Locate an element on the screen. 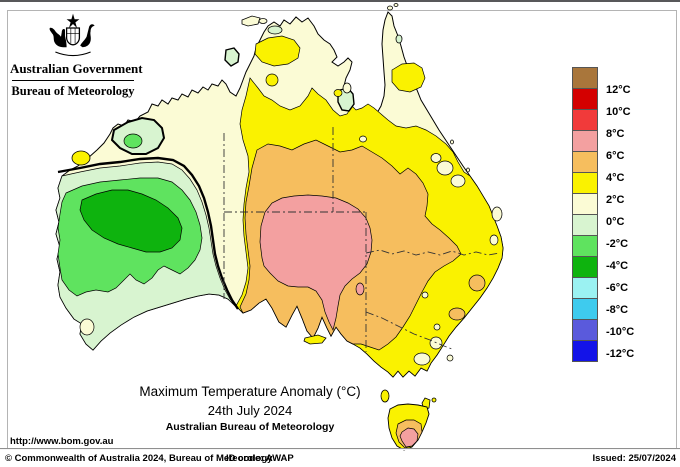 The image size is (680, 467). topend-cool-patch is located at coordinates (232, 57).